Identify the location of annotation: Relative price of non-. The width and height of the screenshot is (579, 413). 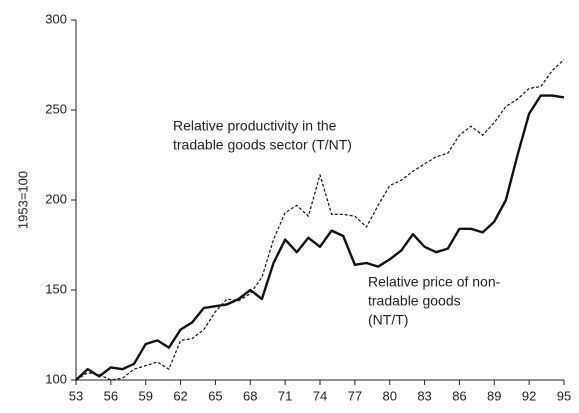
(434, 282).